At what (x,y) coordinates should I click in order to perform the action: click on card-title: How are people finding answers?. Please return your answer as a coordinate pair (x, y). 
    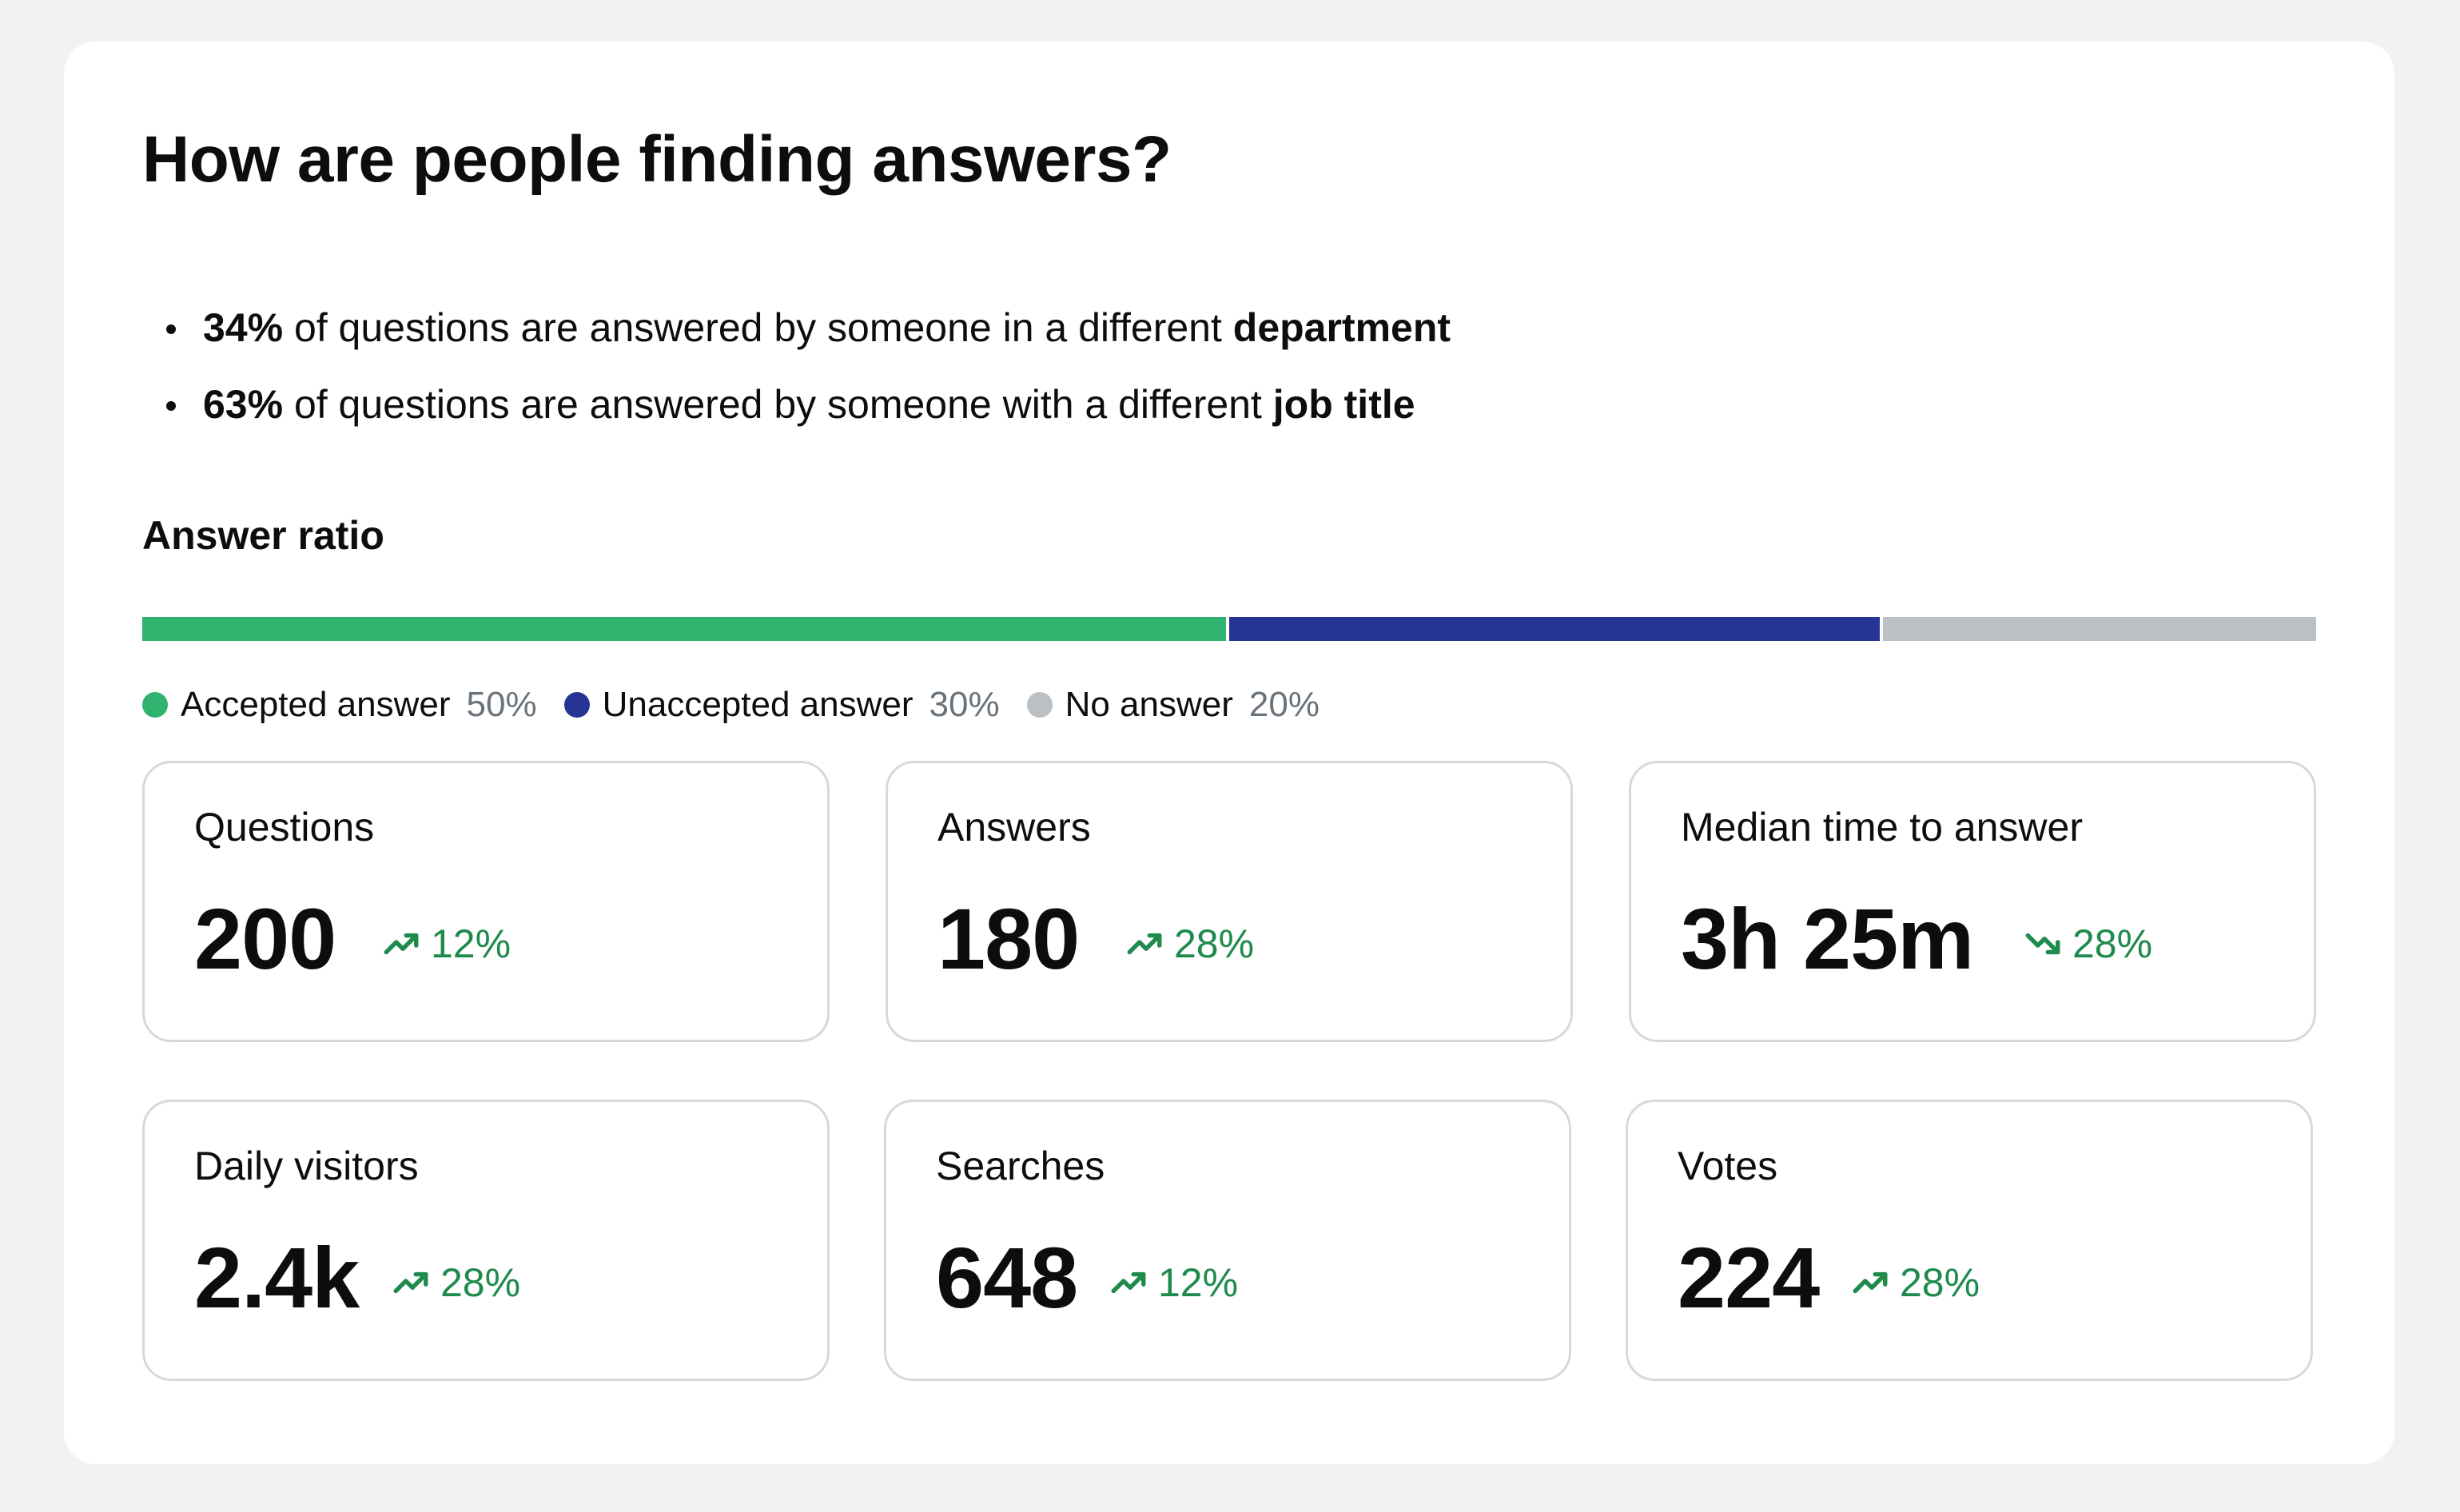
    Looking at the image, I should click on (657, 159).